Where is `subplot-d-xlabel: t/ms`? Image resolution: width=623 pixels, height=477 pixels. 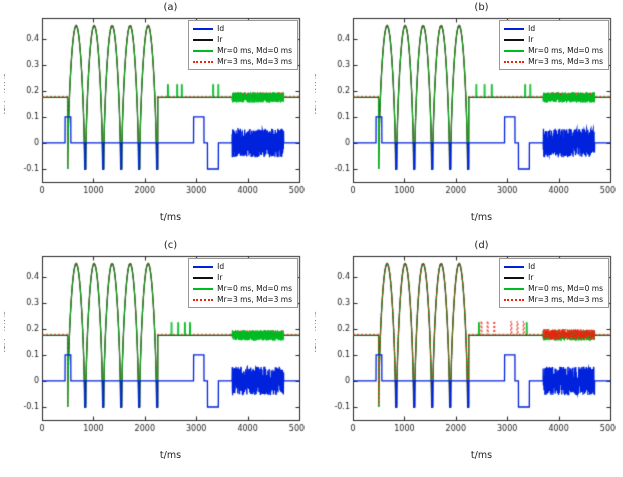 subplot-d-xlabel: t/ms is located at coordinates (481, 455).